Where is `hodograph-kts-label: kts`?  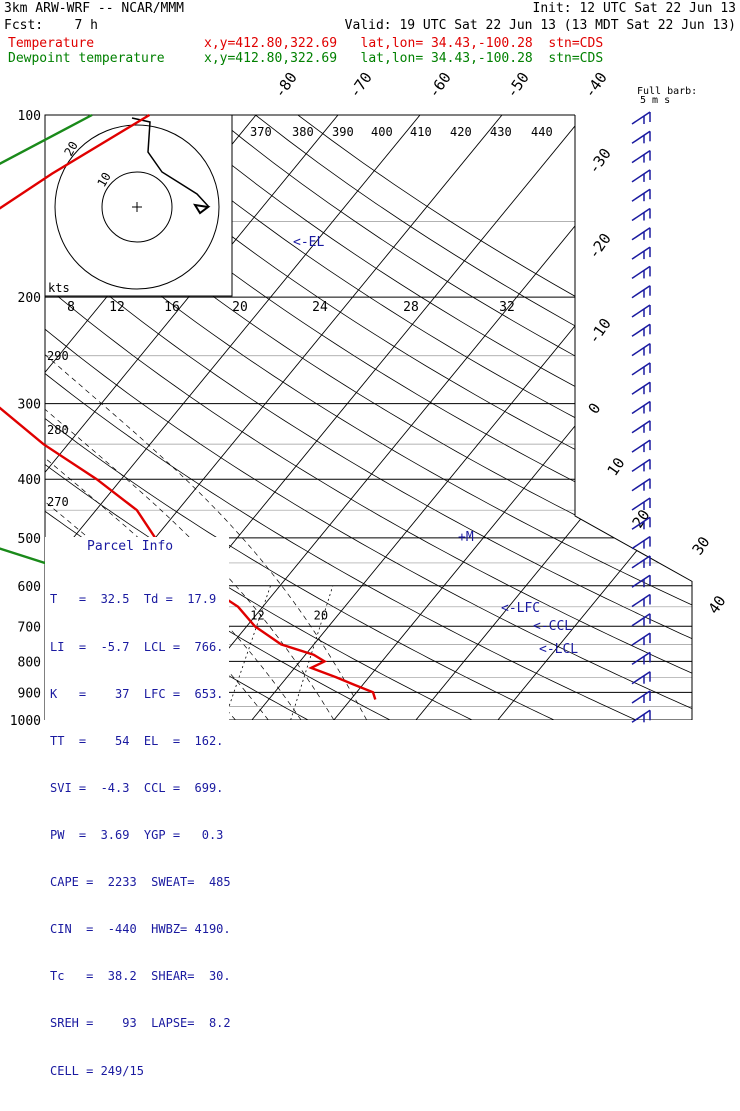 hodograph-kts-label: kts is located at coordinates (59, 288).